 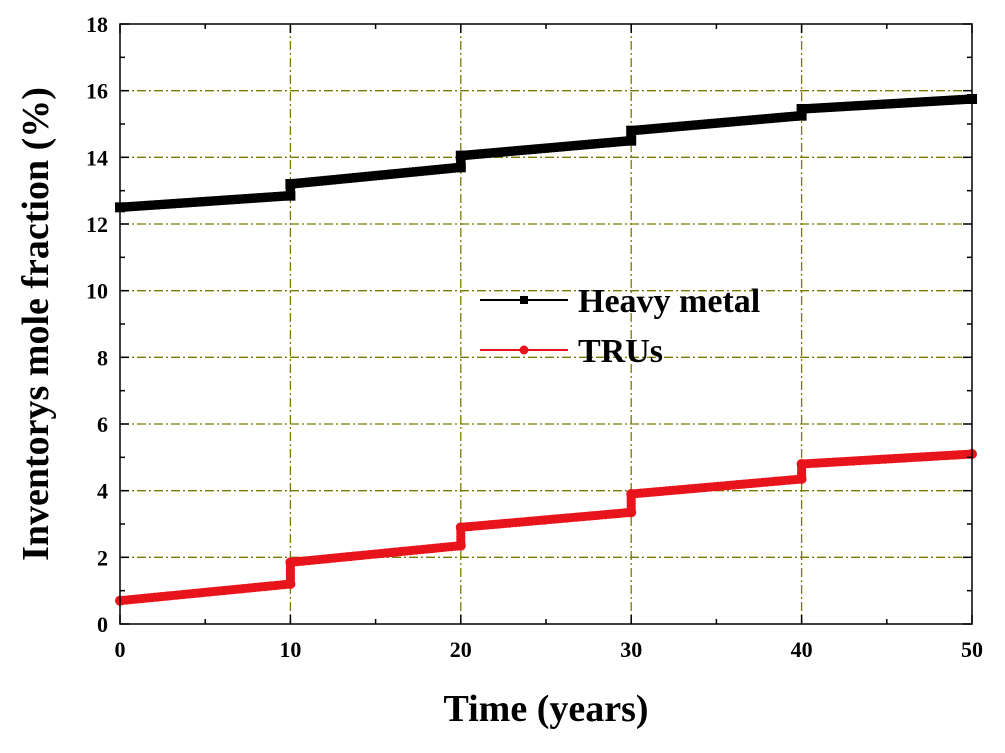 What do you see at coordinates (102, 557) in the screenshot?
I see `y-tick-label: 2` at bounding box center [102, 557].